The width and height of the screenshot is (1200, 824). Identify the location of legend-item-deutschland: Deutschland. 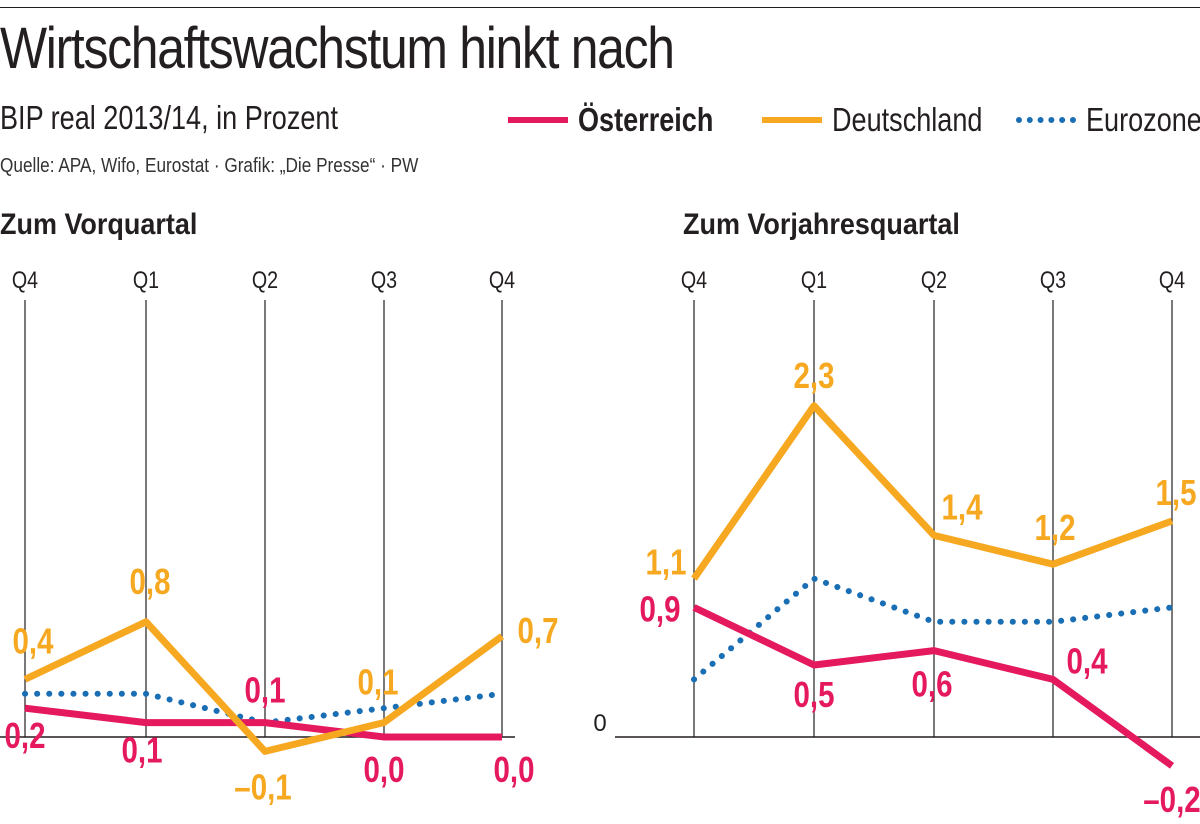
(888, 120).